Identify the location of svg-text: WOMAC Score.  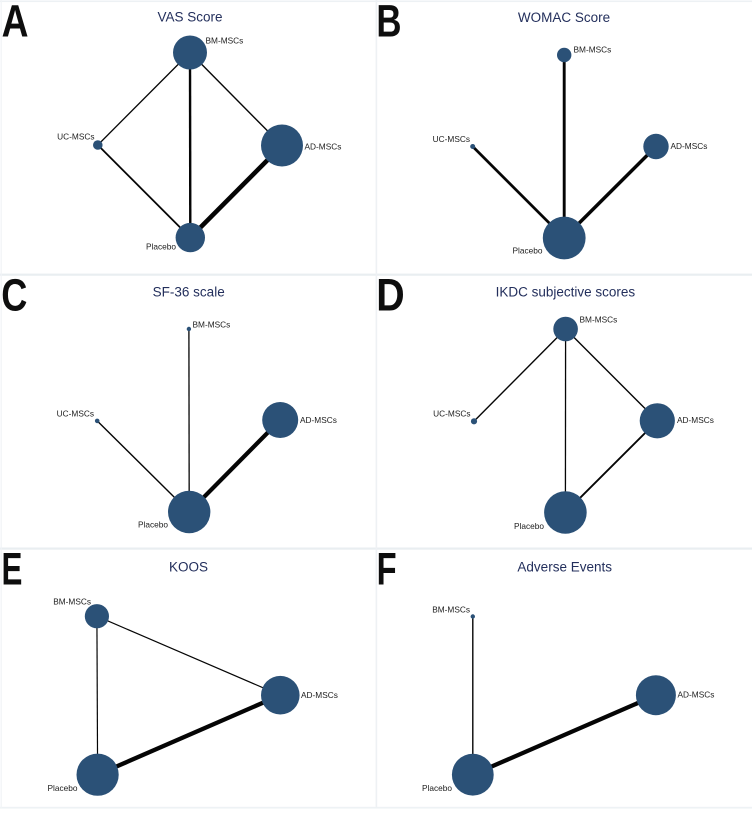
(564, 17).